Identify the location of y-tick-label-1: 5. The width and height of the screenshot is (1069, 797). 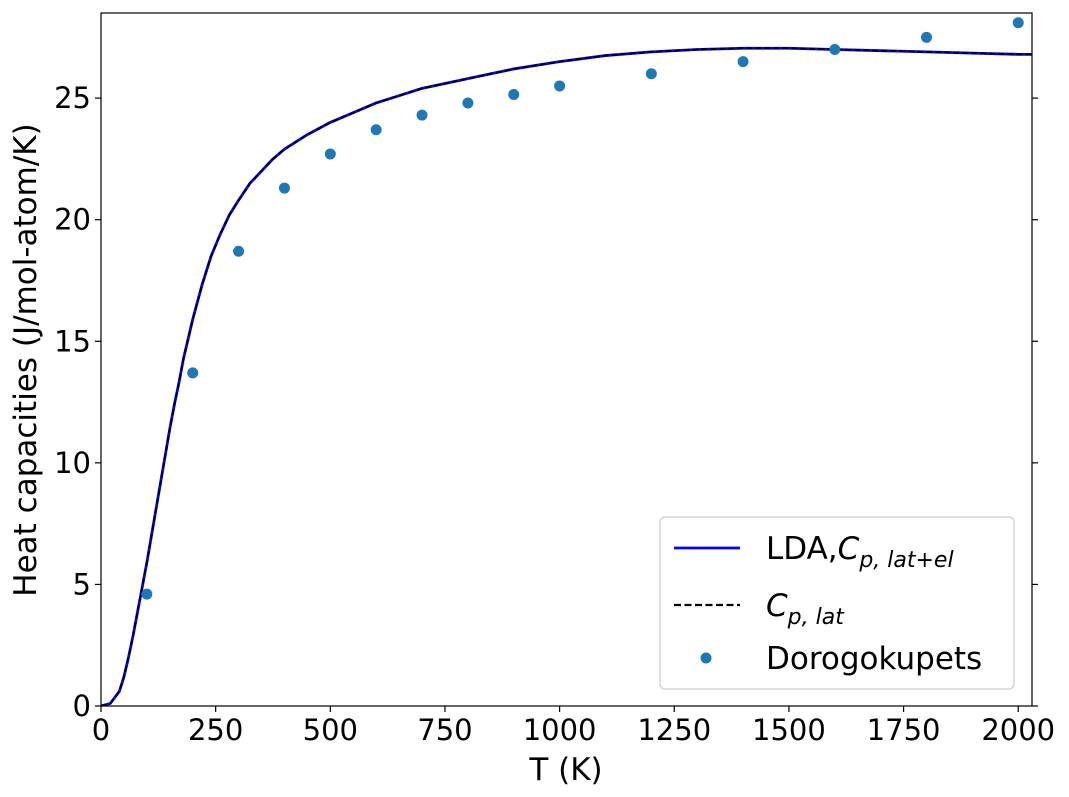
(82, 584).